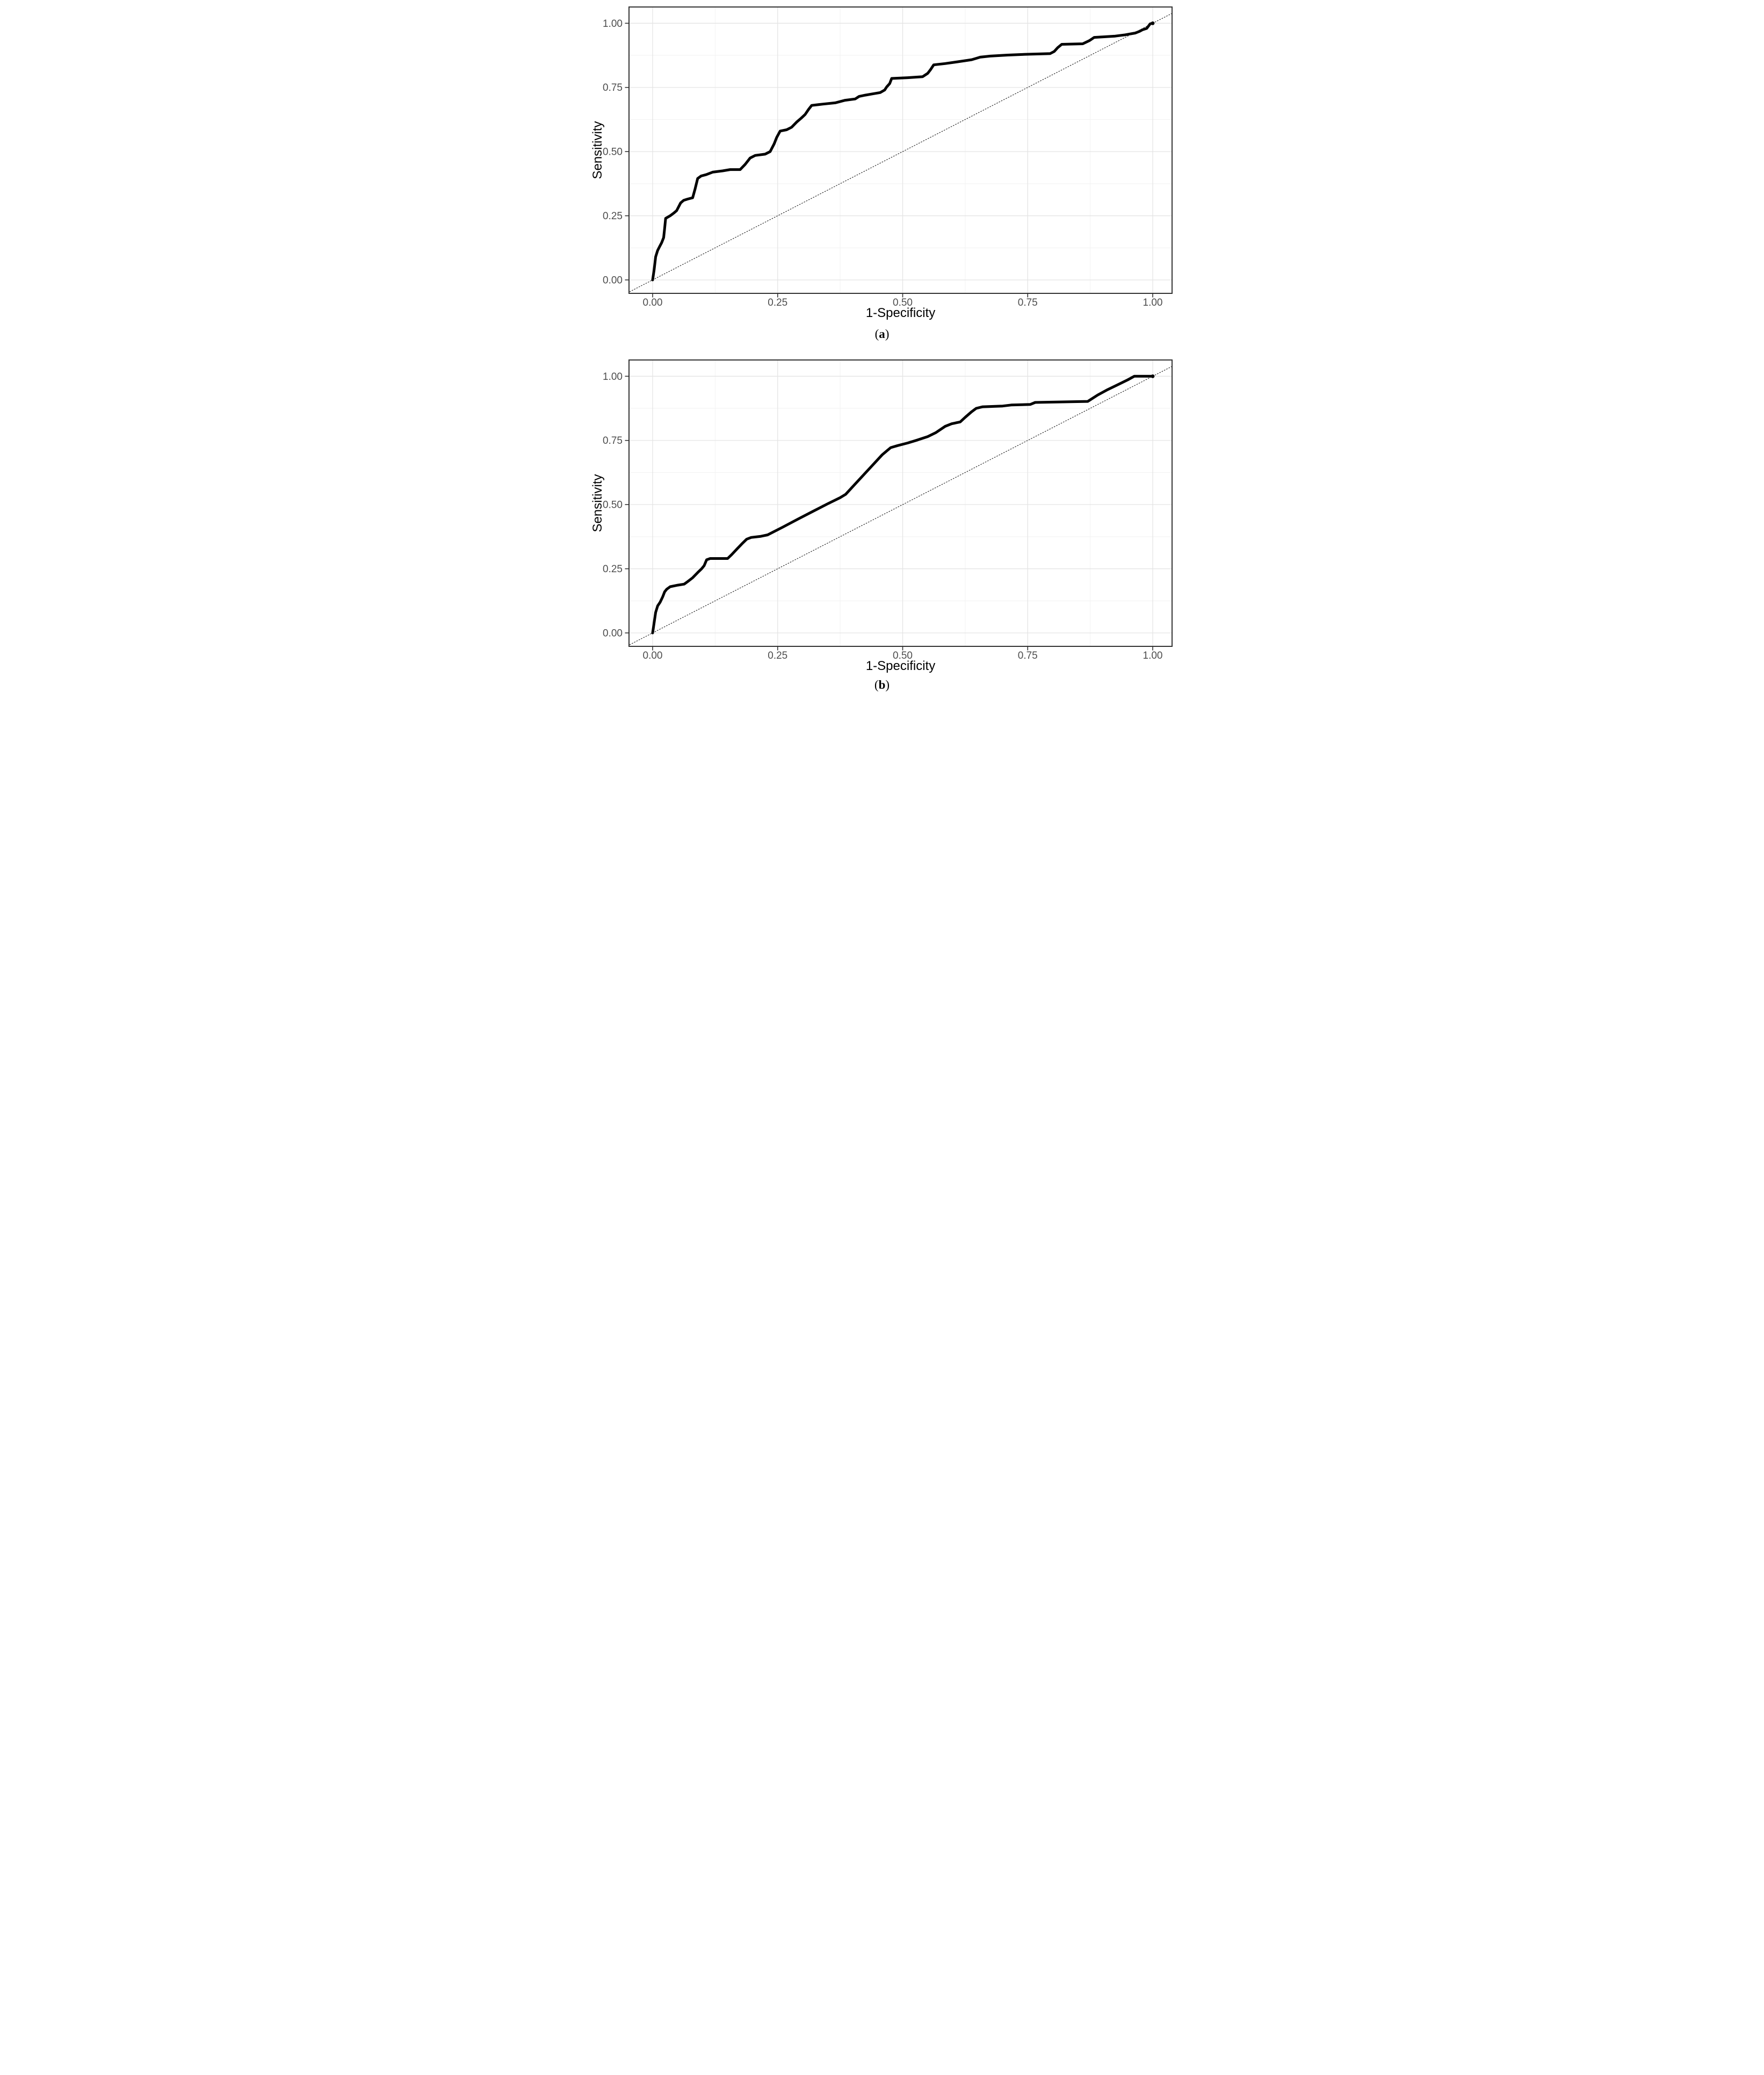 The image size is (1764, 2075). I want to click on caption-b-letter: b, so click(882, 684).